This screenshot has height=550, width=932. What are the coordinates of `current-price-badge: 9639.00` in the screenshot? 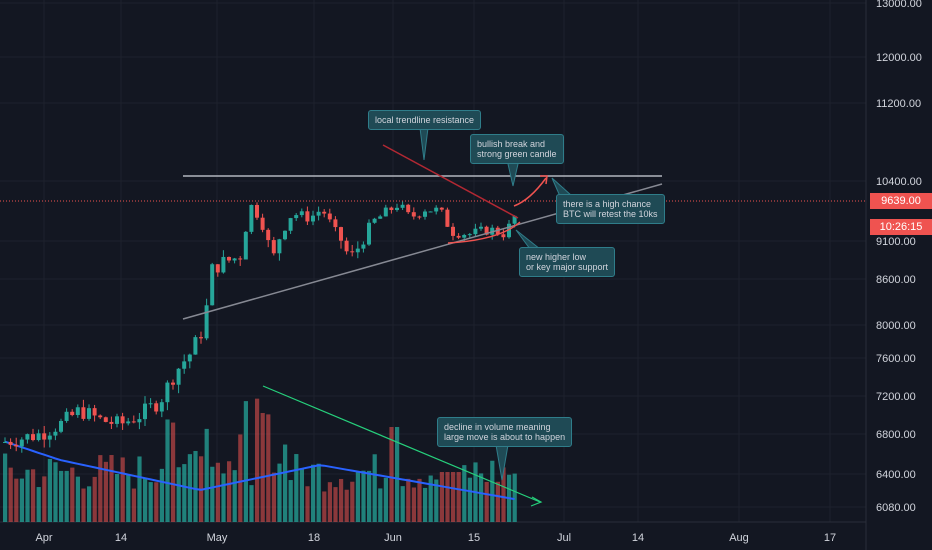 It's located at (901, 201).